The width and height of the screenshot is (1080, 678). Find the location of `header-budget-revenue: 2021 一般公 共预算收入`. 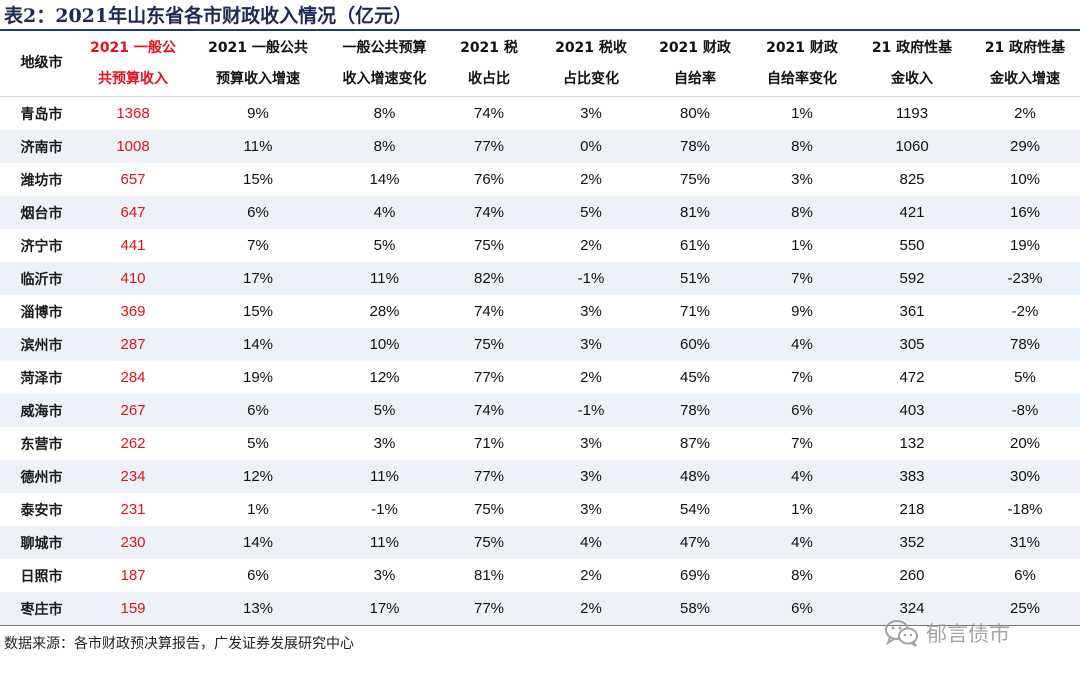

header-budget-revenue: 2021 一般公 共预算收入 is located at coordinates (133, 64).